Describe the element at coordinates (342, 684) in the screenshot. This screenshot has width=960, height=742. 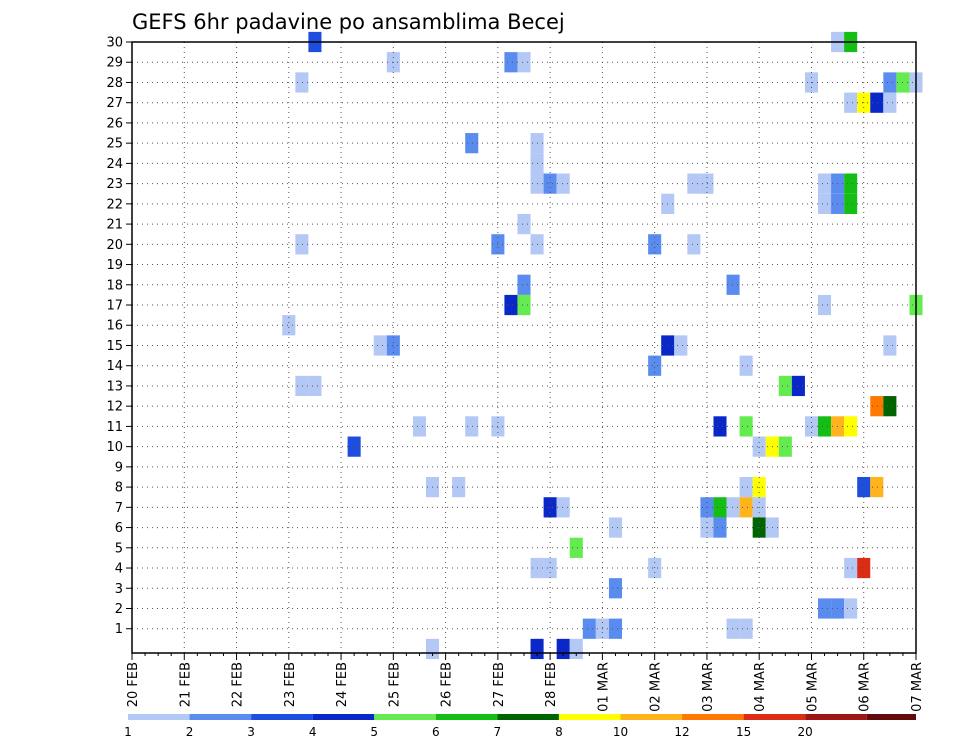
I see `x-tick-label: 24 FEB` at that location.